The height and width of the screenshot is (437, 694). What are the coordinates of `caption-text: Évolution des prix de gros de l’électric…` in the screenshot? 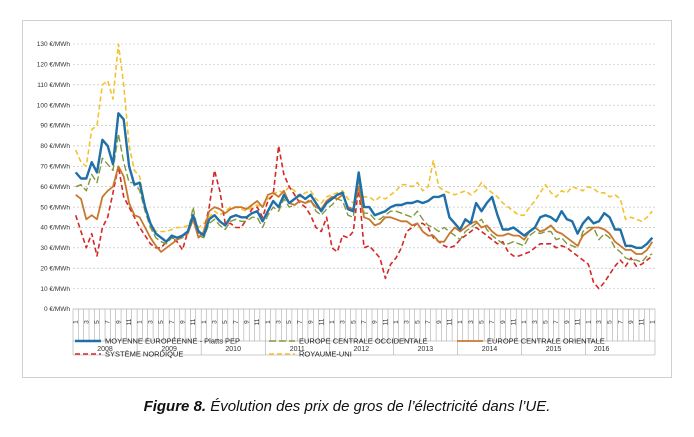 It's located at (378, 406).